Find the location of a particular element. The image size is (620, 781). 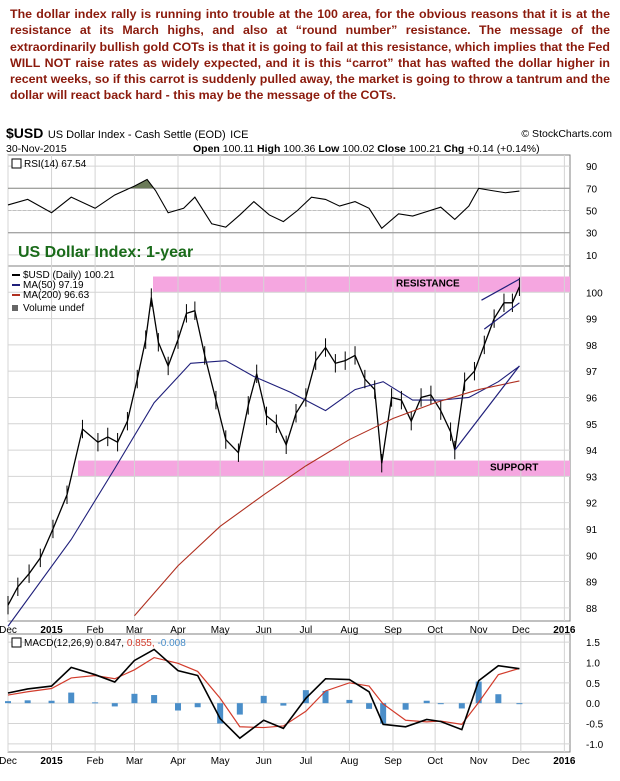

chg-label: Chg is located at coordinates (454, 149).